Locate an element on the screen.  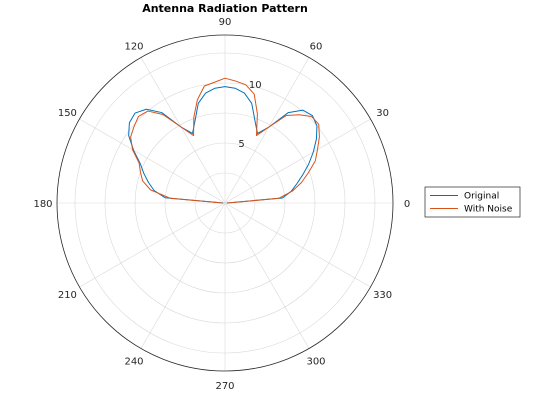
legend-label-with-noise: With Noise is located at coordinates (488, 210).